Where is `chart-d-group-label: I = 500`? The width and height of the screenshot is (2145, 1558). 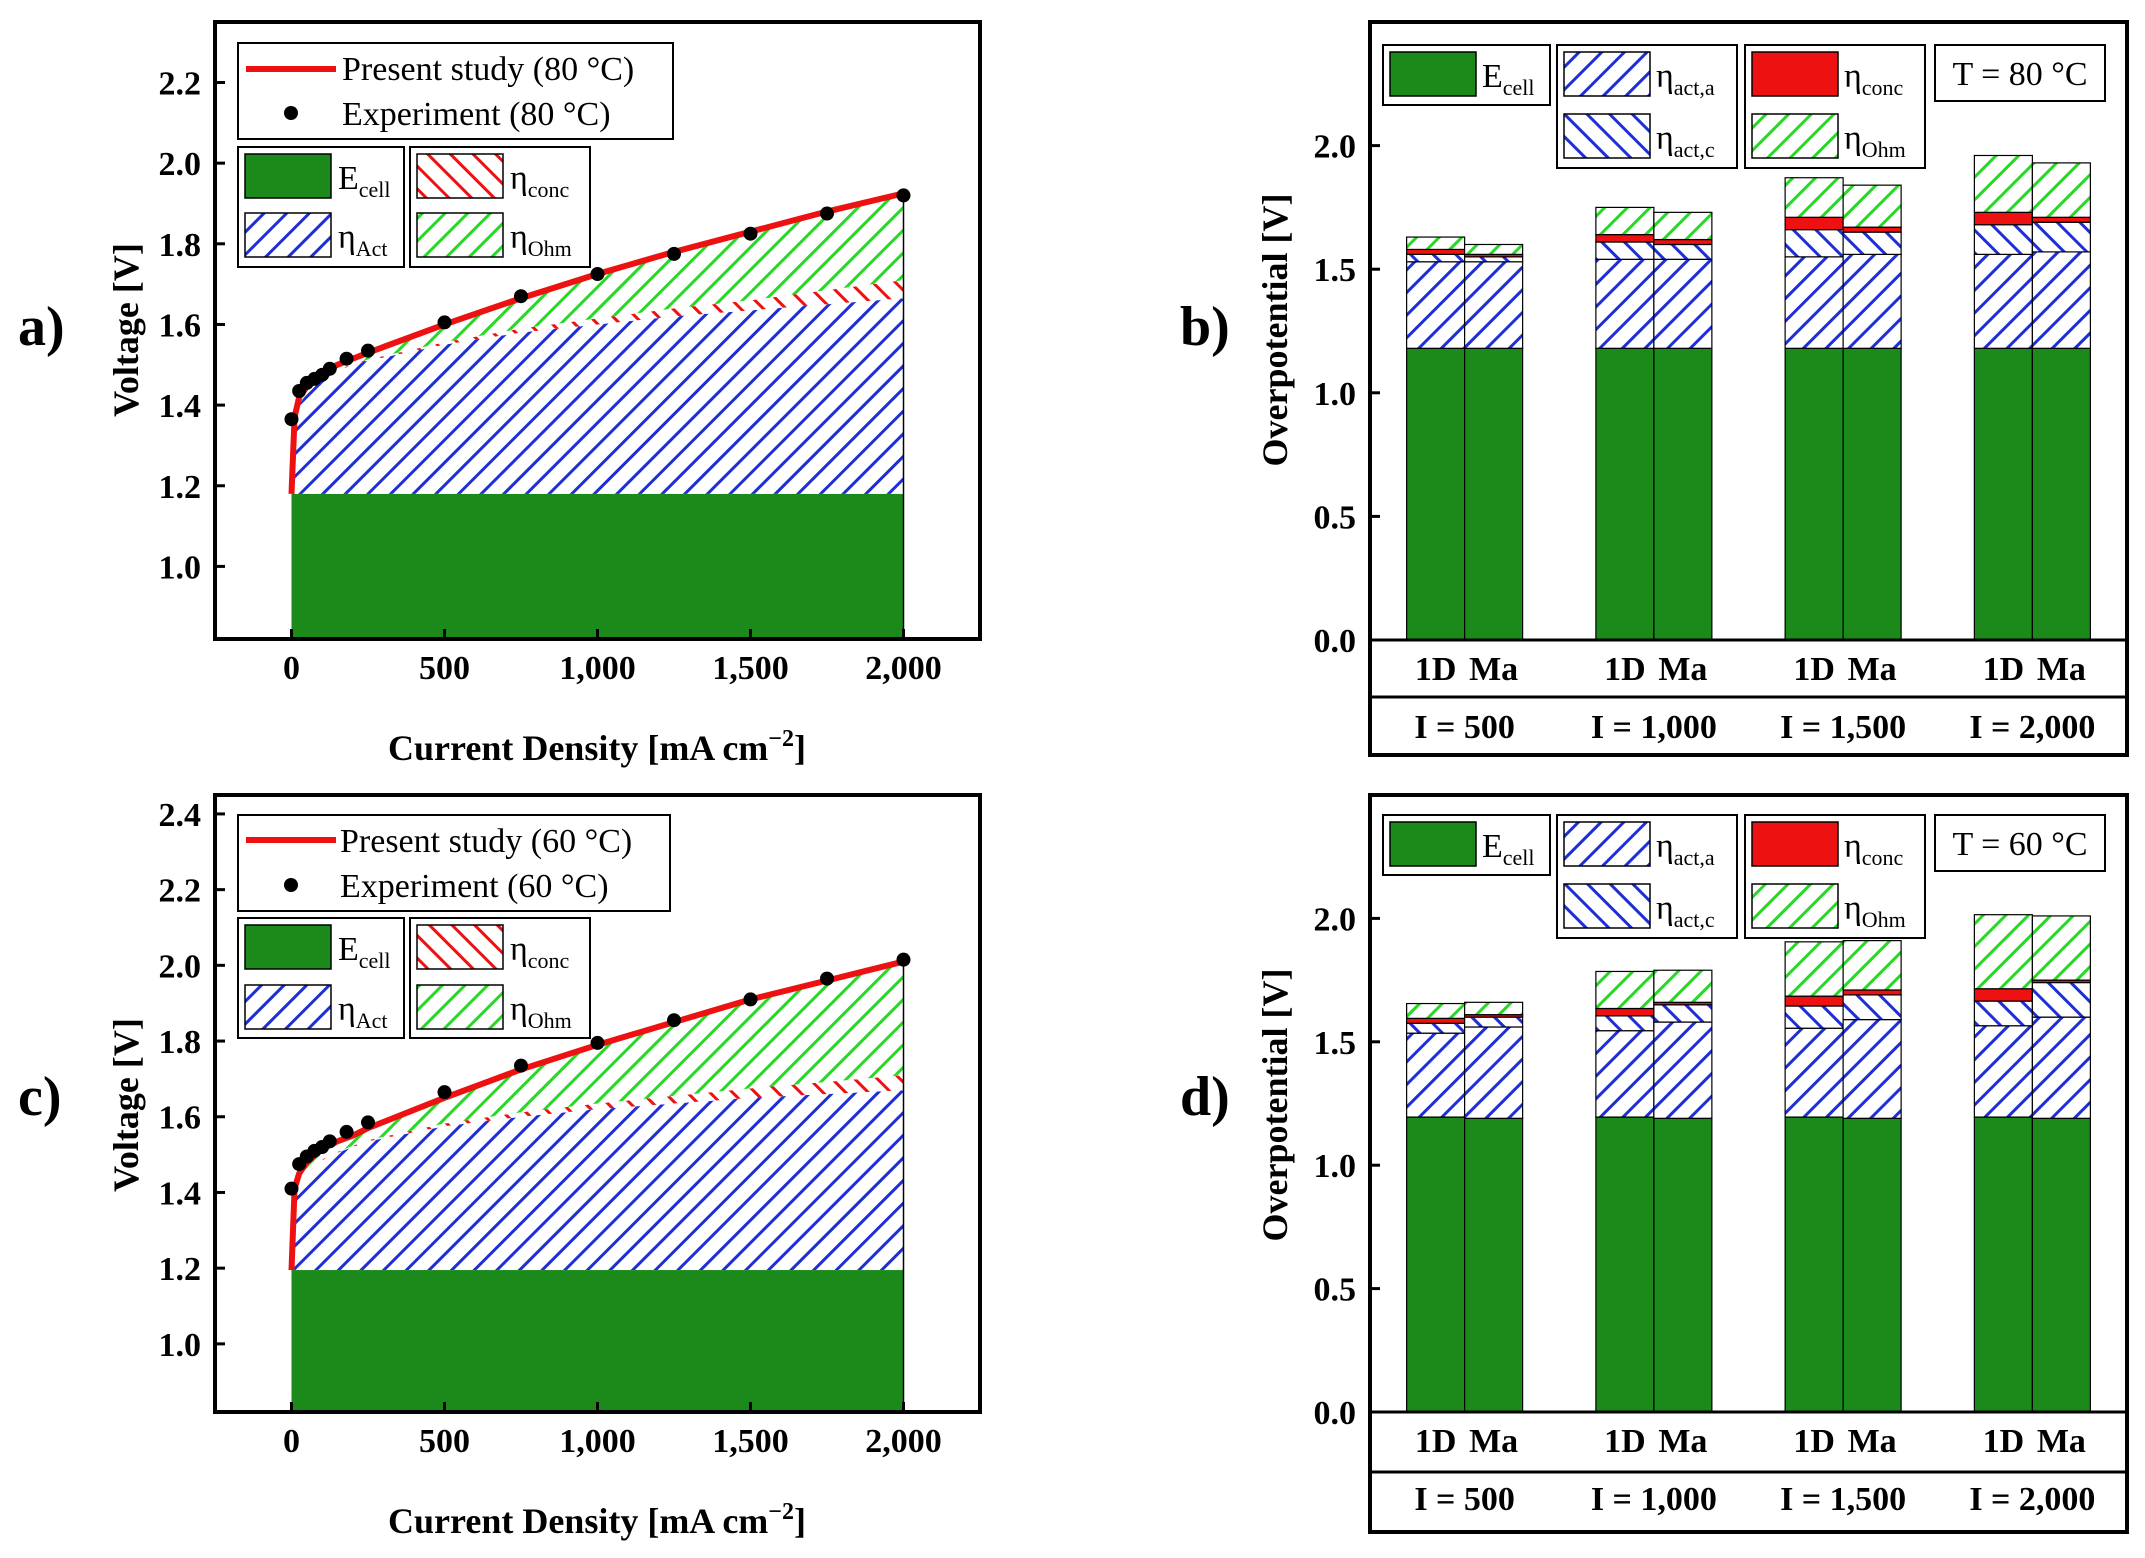
chart-d-group-label: I = 500 is located at coordinates (1464, 1499).